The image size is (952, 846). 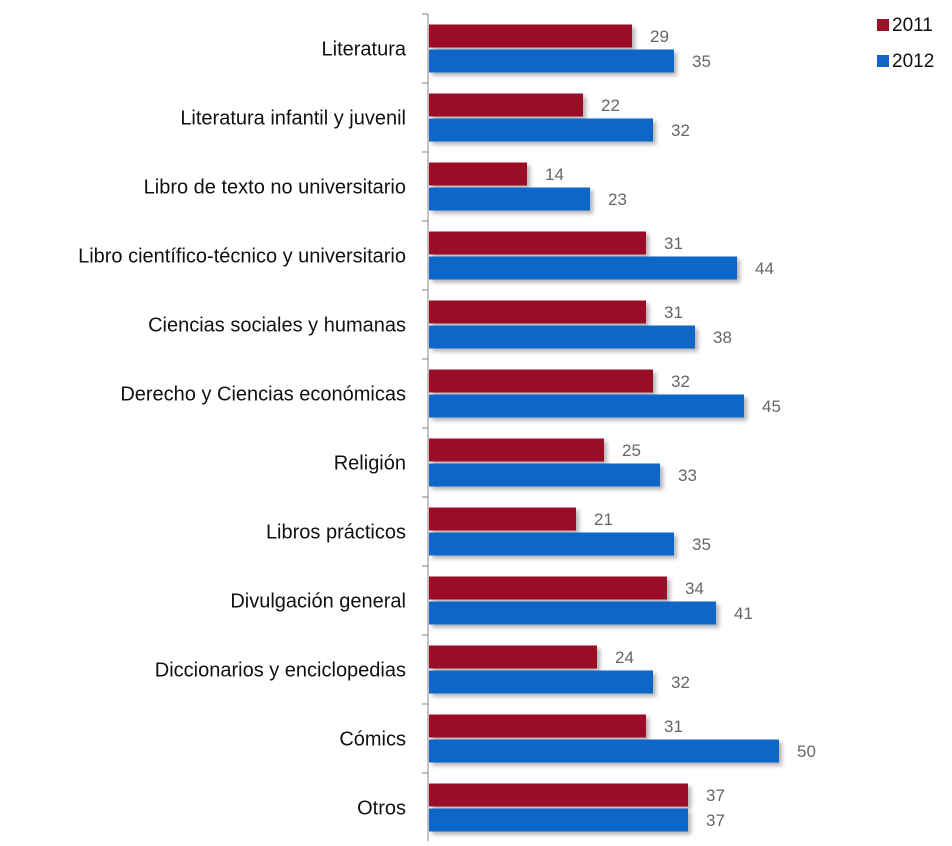 What do you see at coordinates (372, 740) in the screenshot?
I see `category-label: Cómics` at bounding box center [372, 740].